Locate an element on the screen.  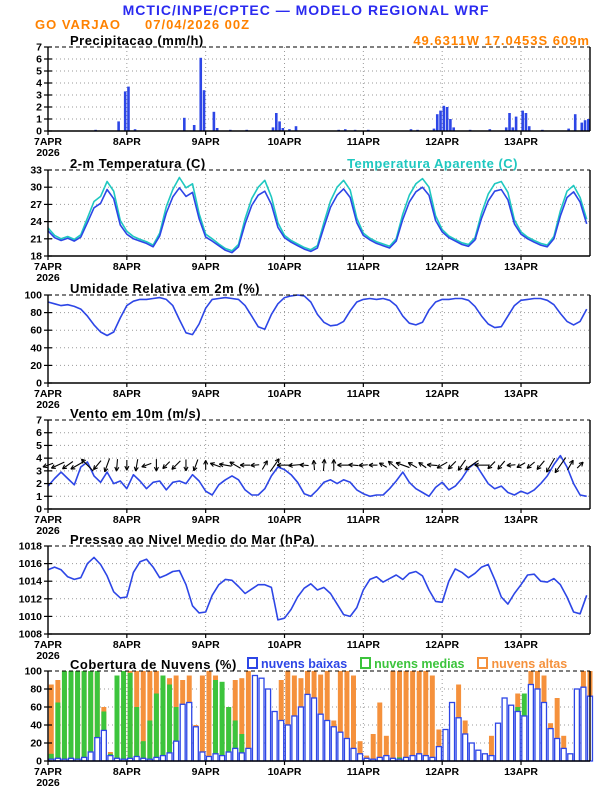
series-bar is located at coordinates (342, 94).